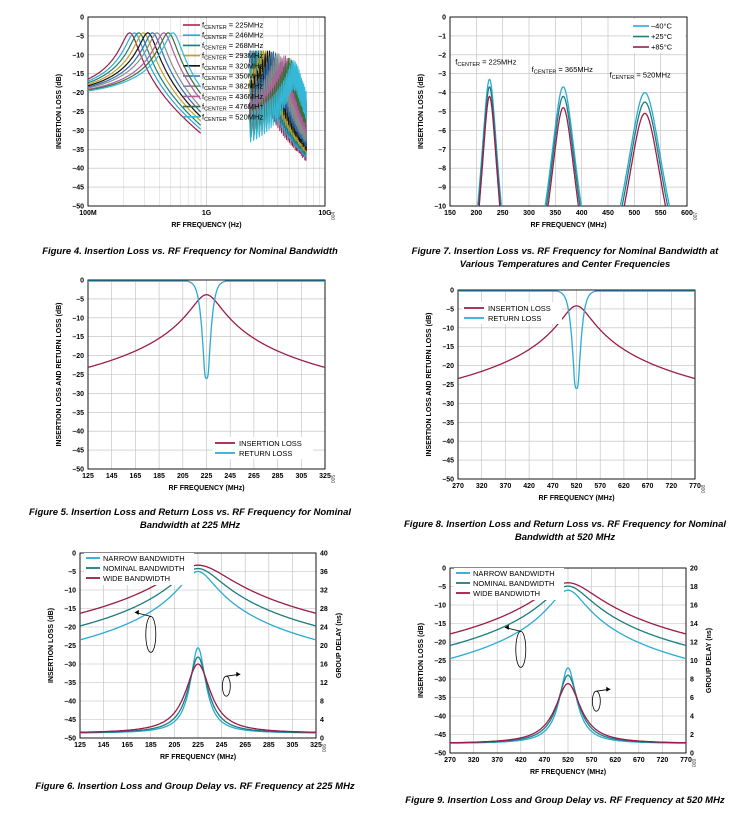 Image resolution: width=742 pixels, height=819 pixels. What do you see at coordinates (506, 486) in the screenshot?
I see `x-tick-label: 370` at bounding box center [506, 486].